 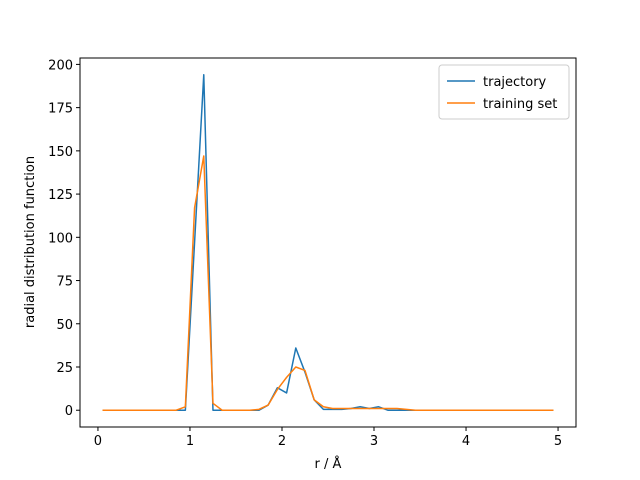 I want to click on x-axis-label: r / Å, so click(x=328, y=464).